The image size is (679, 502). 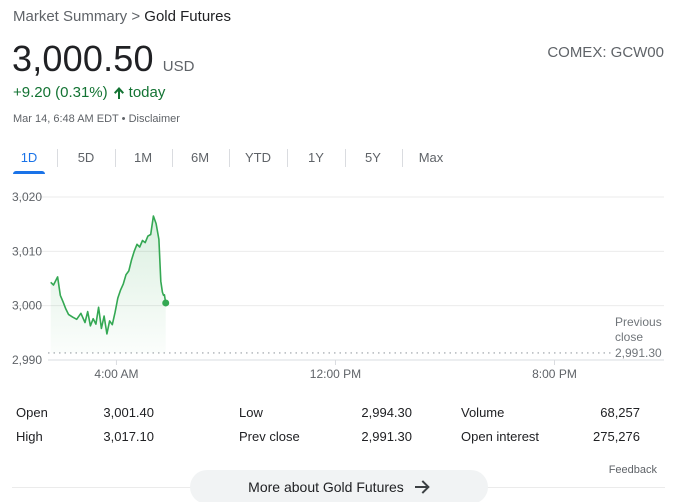 What do you see at coordinates (154, 119) in the screenshot?
I see `disclaimer-link: Disclaimer` at bounding box center [154, 119].